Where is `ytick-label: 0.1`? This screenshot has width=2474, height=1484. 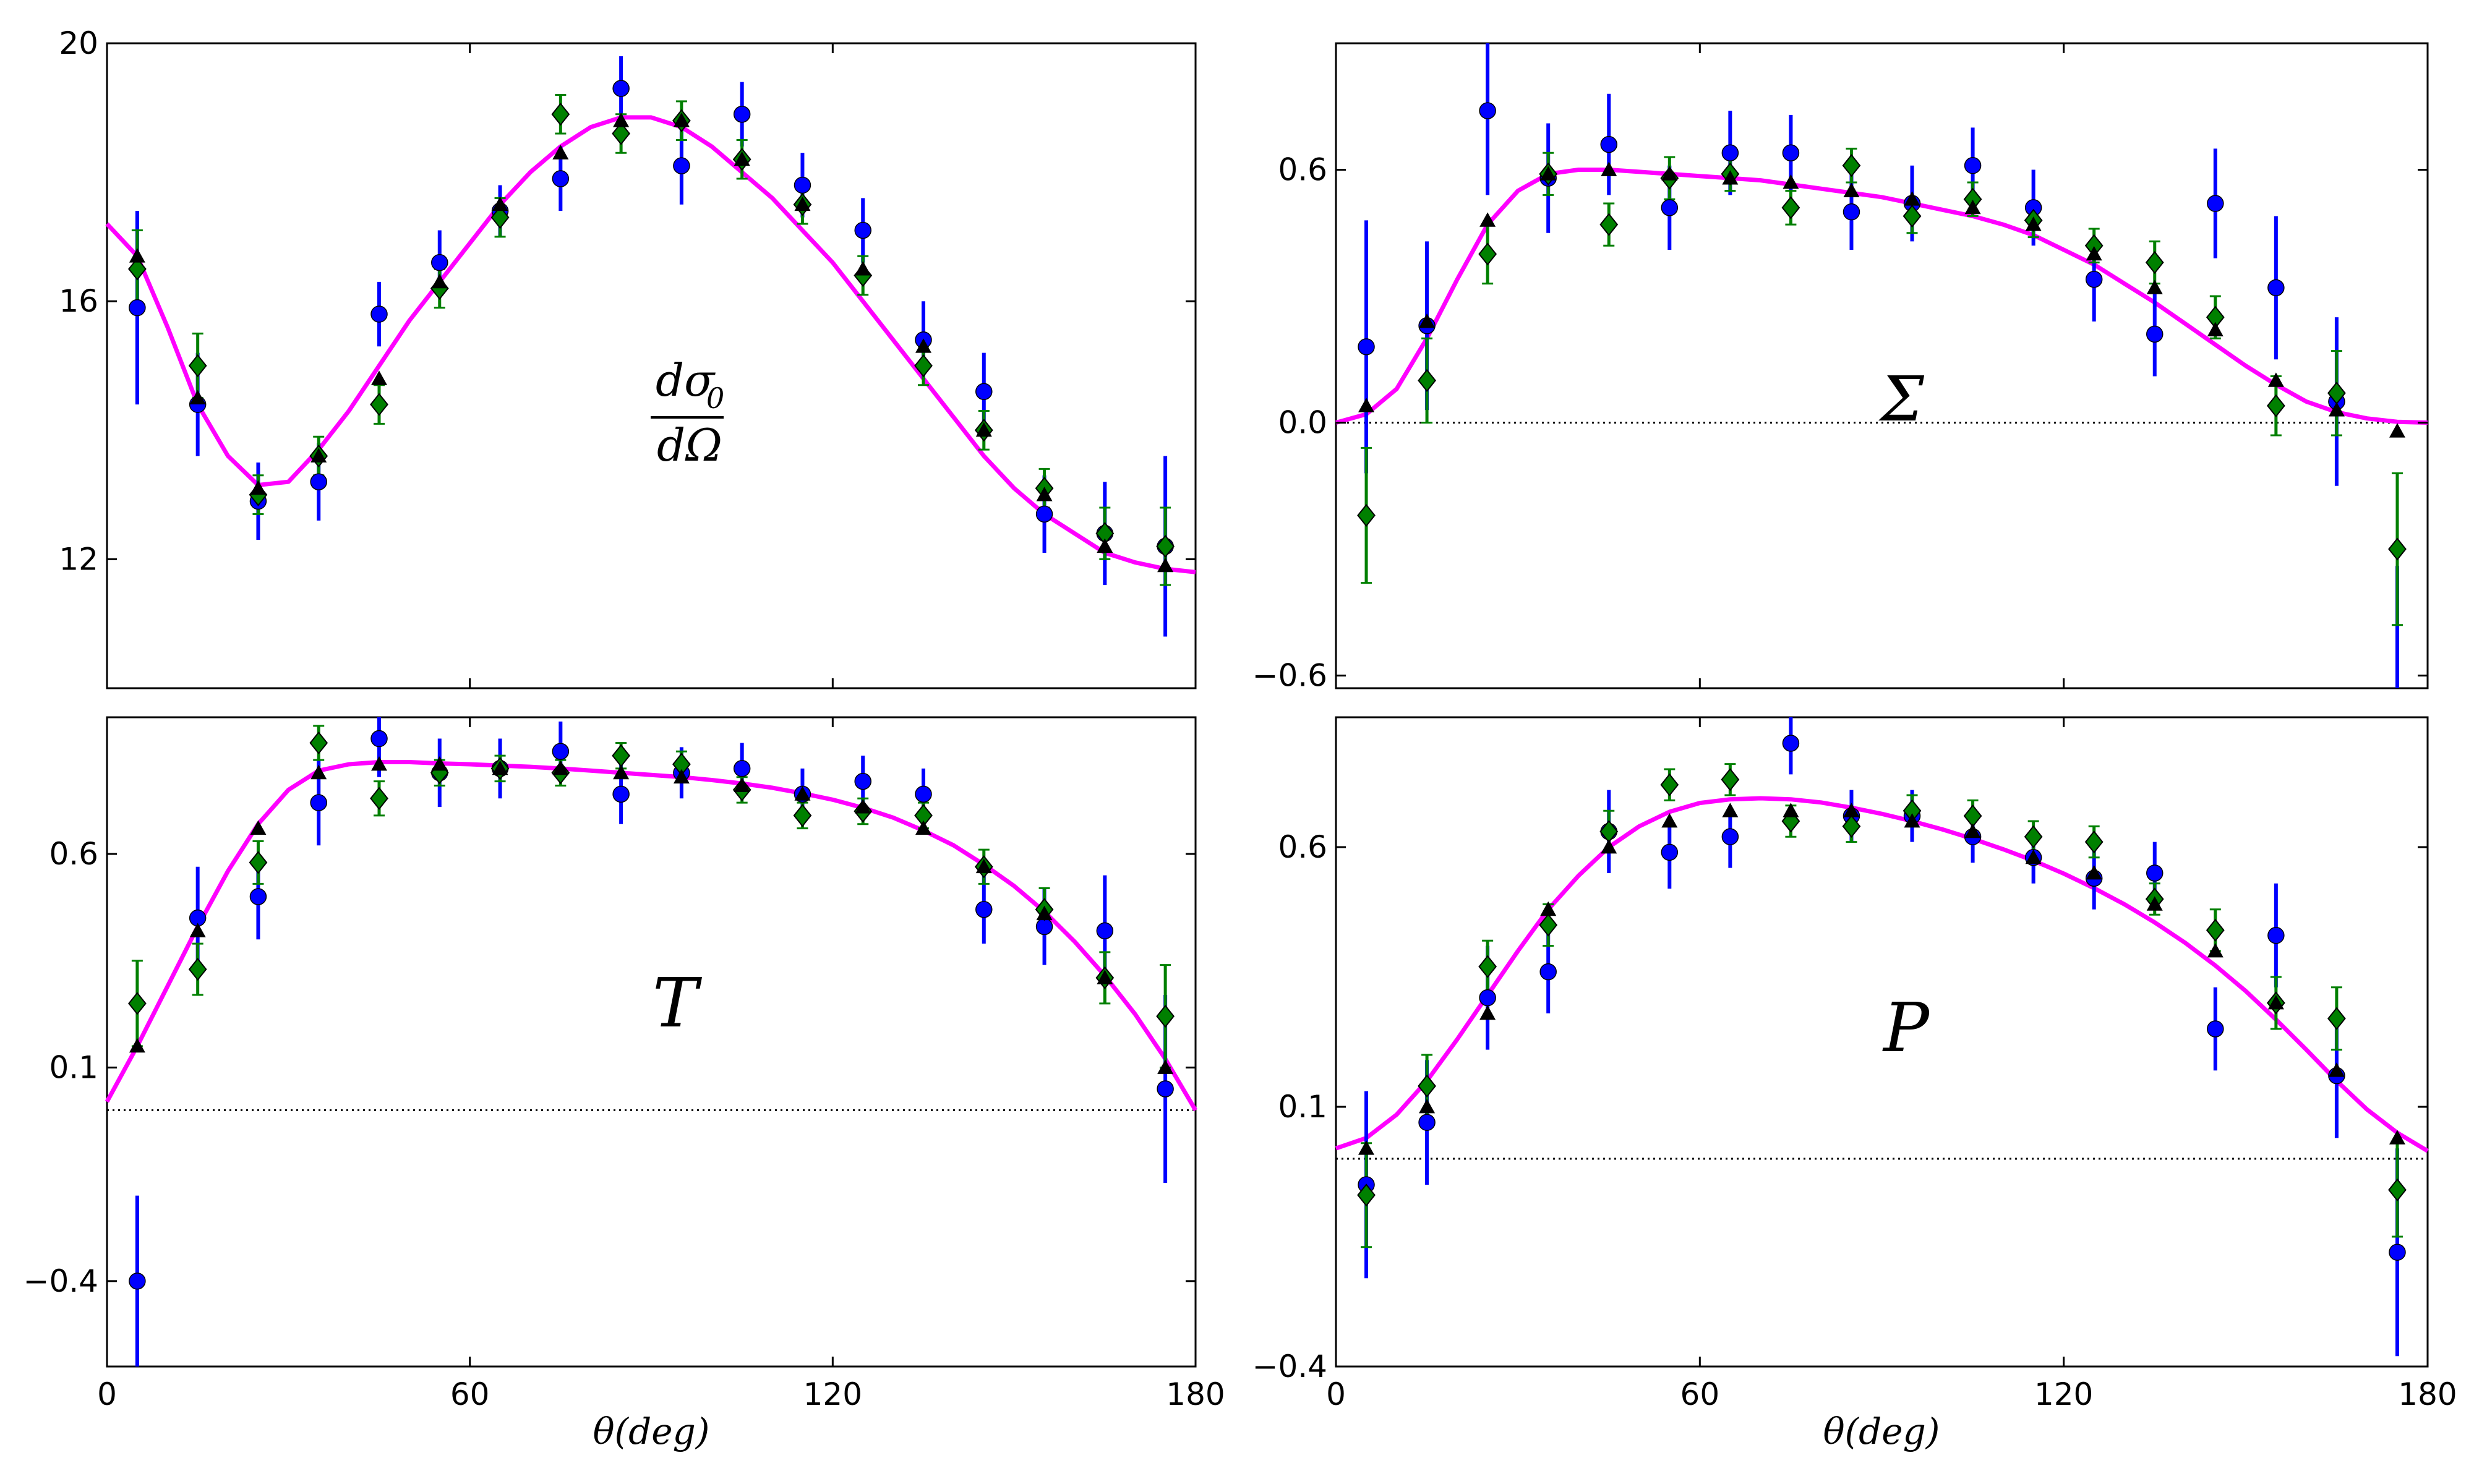 ytick-label: 0.1 is located at coordinates (1303, 1107).